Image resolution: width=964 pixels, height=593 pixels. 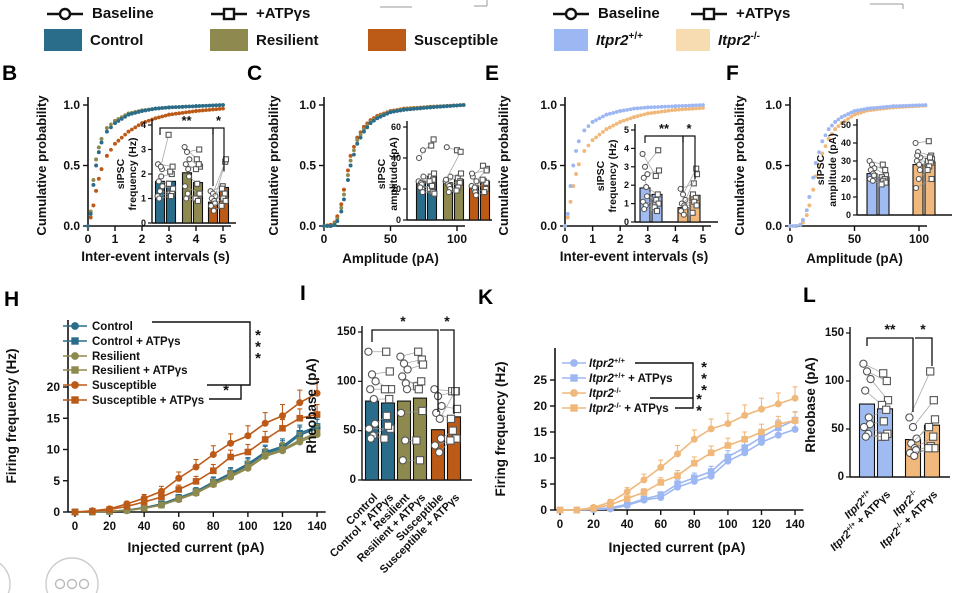 I want to click on open-square-marker-icon, so click(x=229, y=13).